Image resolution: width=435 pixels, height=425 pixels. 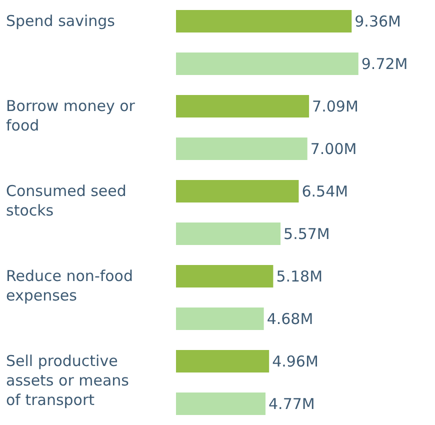 What do you see at coordinates (307, 233) in the screenshot?
I see `data-label: 5.57M` at bounding box center [307, 233].